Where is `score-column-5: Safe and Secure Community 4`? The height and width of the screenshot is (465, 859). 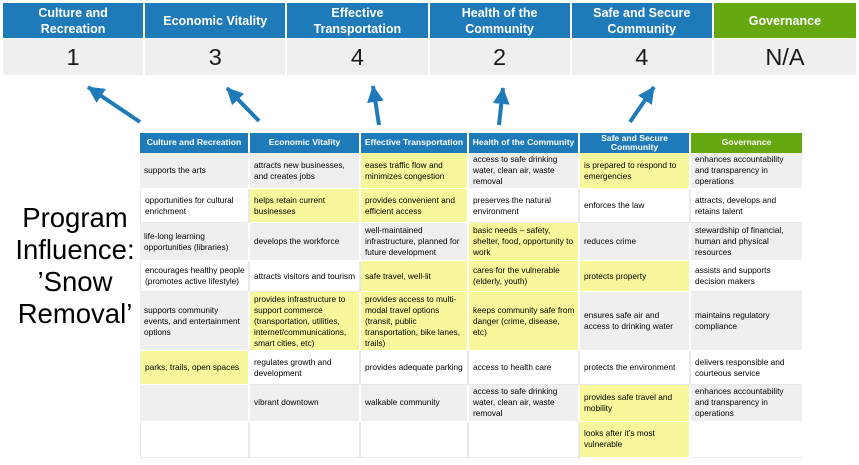 score-column-5: Safe and Secure Community 4 is located at coordinates (642, 39).